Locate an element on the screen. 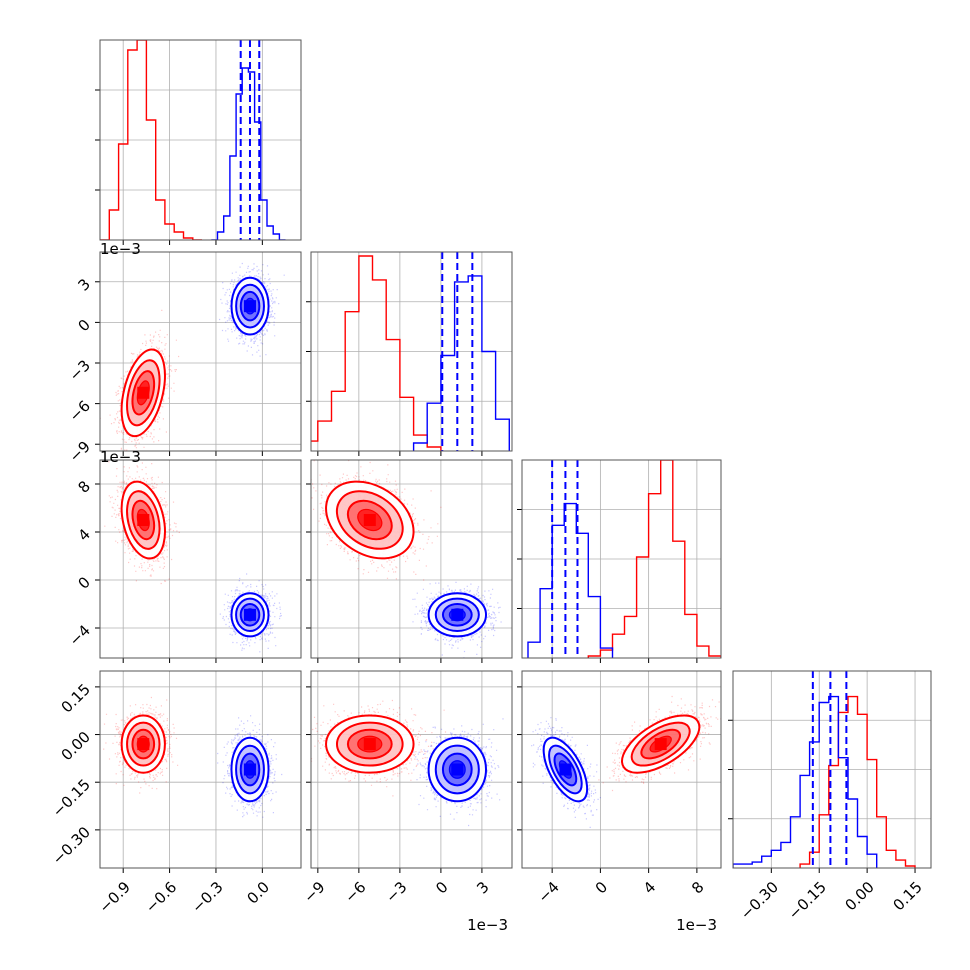 The height and width of the screenshot is (970, 970). x-tick-label: −6 is located at coordinates (355, 892).